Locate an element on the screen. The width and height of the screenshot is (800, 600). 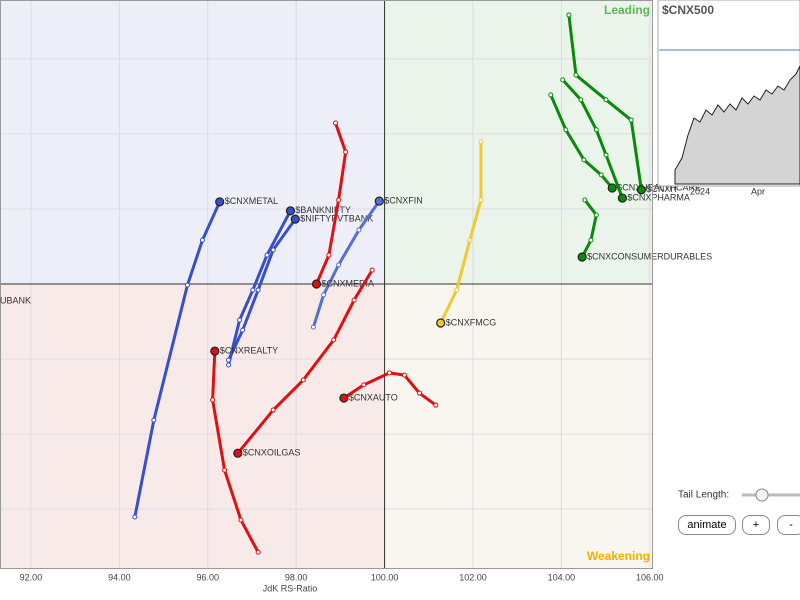
mini-area is located at coordinates (737, 125).